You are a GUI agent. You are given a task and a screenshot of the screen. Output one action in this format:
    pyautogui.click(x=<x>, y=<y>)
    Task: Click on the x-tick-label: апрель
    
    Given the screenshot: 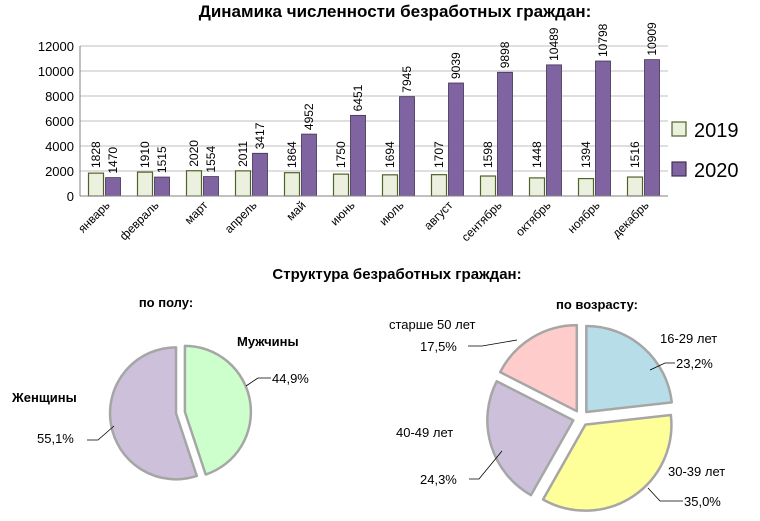 What is the action you would take?
    pyautogui.click(x=241, y=217)
    